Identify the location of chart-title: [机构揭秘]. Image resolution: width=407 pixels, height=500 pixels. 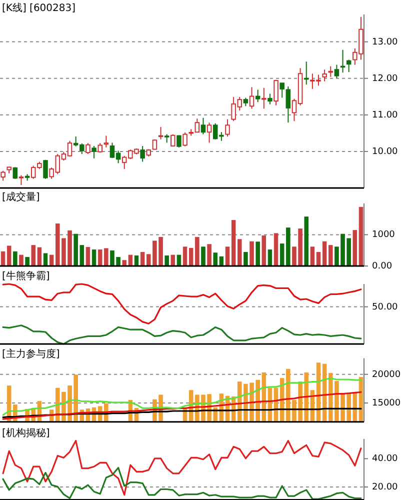
(26, 433).